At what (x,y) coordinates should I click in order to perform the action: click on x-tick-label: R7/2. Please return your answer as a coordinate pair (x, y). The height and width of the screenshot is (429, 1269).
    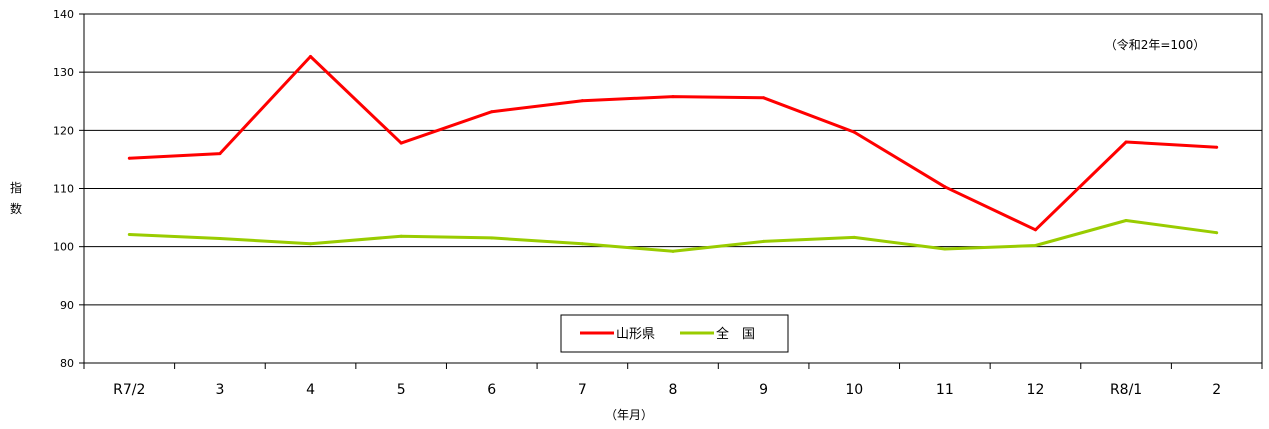
    Looking at the image, I should click on (129, 390).